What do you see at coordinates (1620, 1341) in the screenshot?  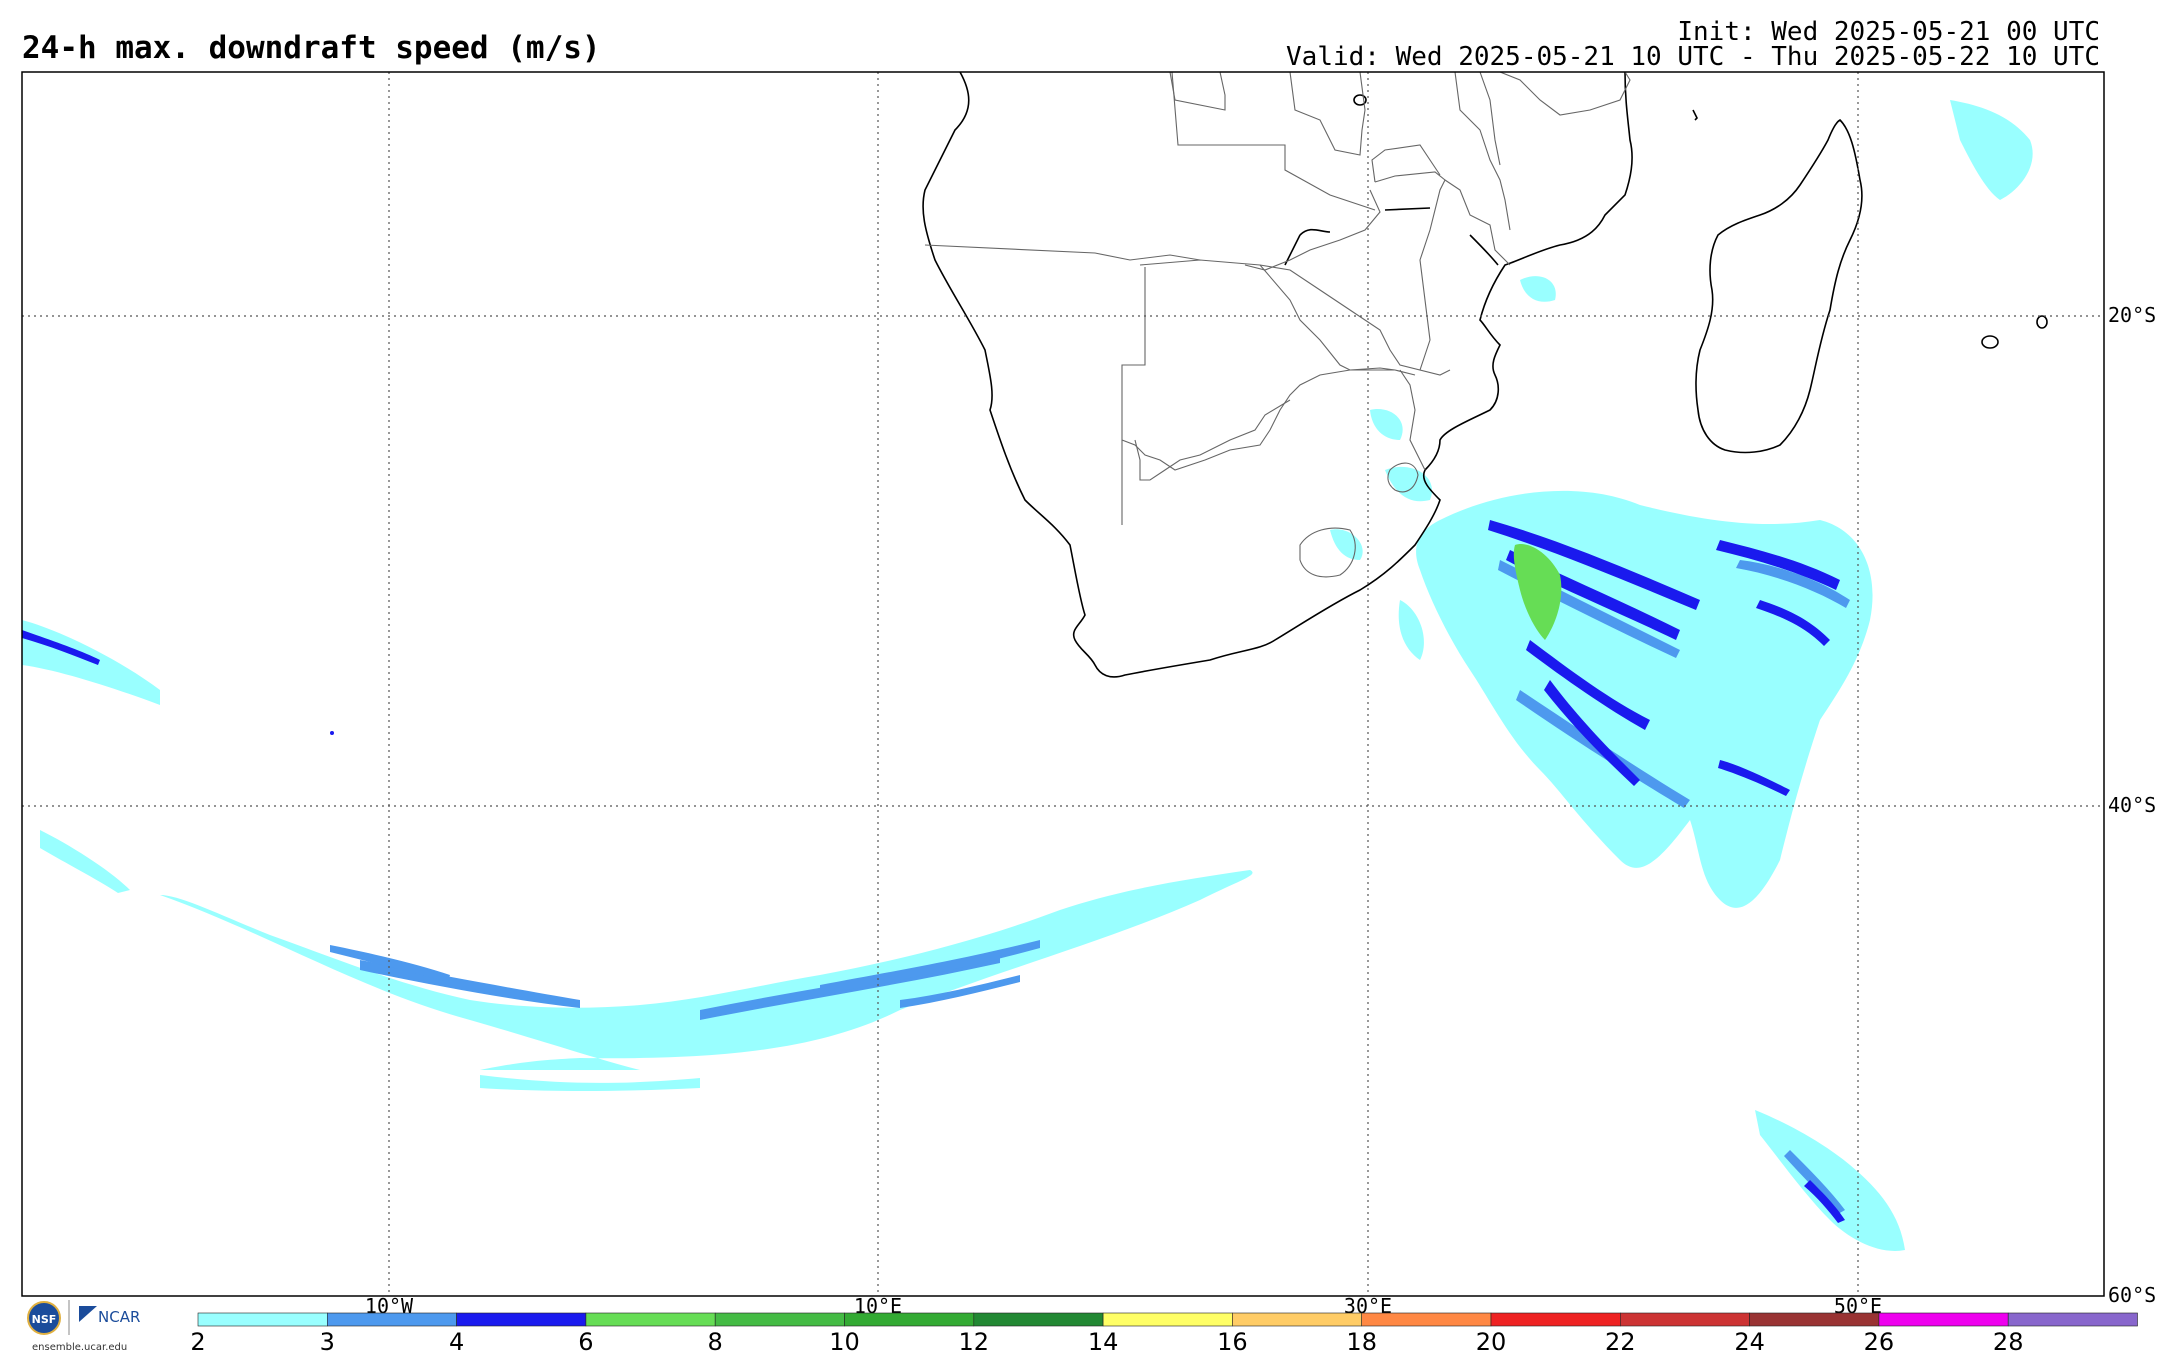 I see `colorbar-tick-label: 22` at bounding box center [1620, 1341].